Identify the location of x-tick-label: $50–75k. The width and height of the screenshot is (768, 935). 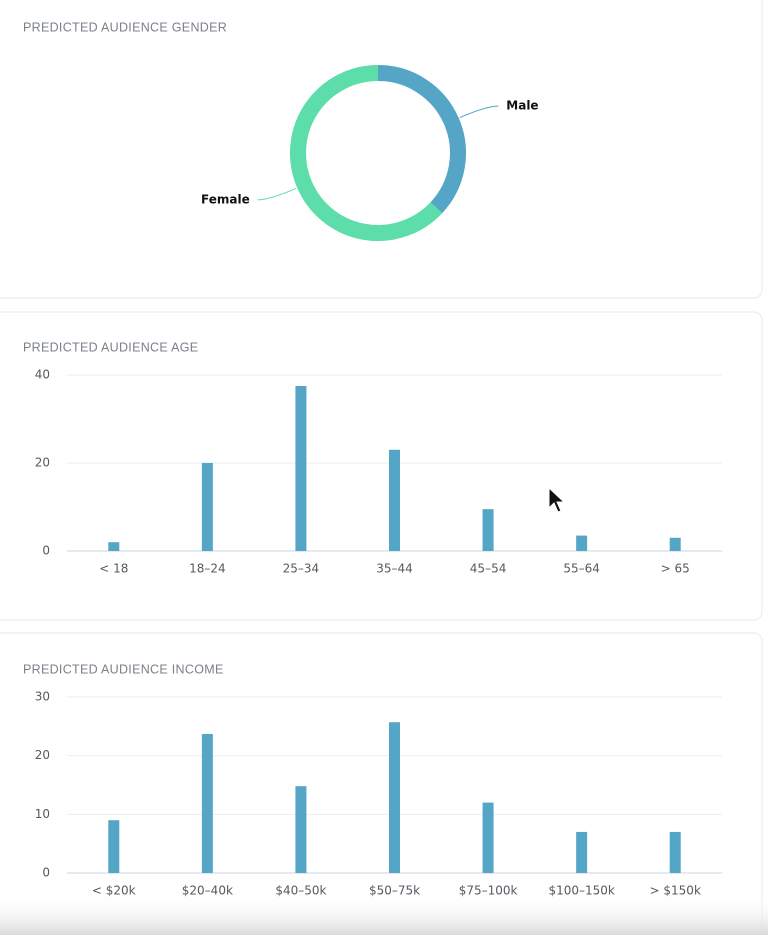
(394, 891).